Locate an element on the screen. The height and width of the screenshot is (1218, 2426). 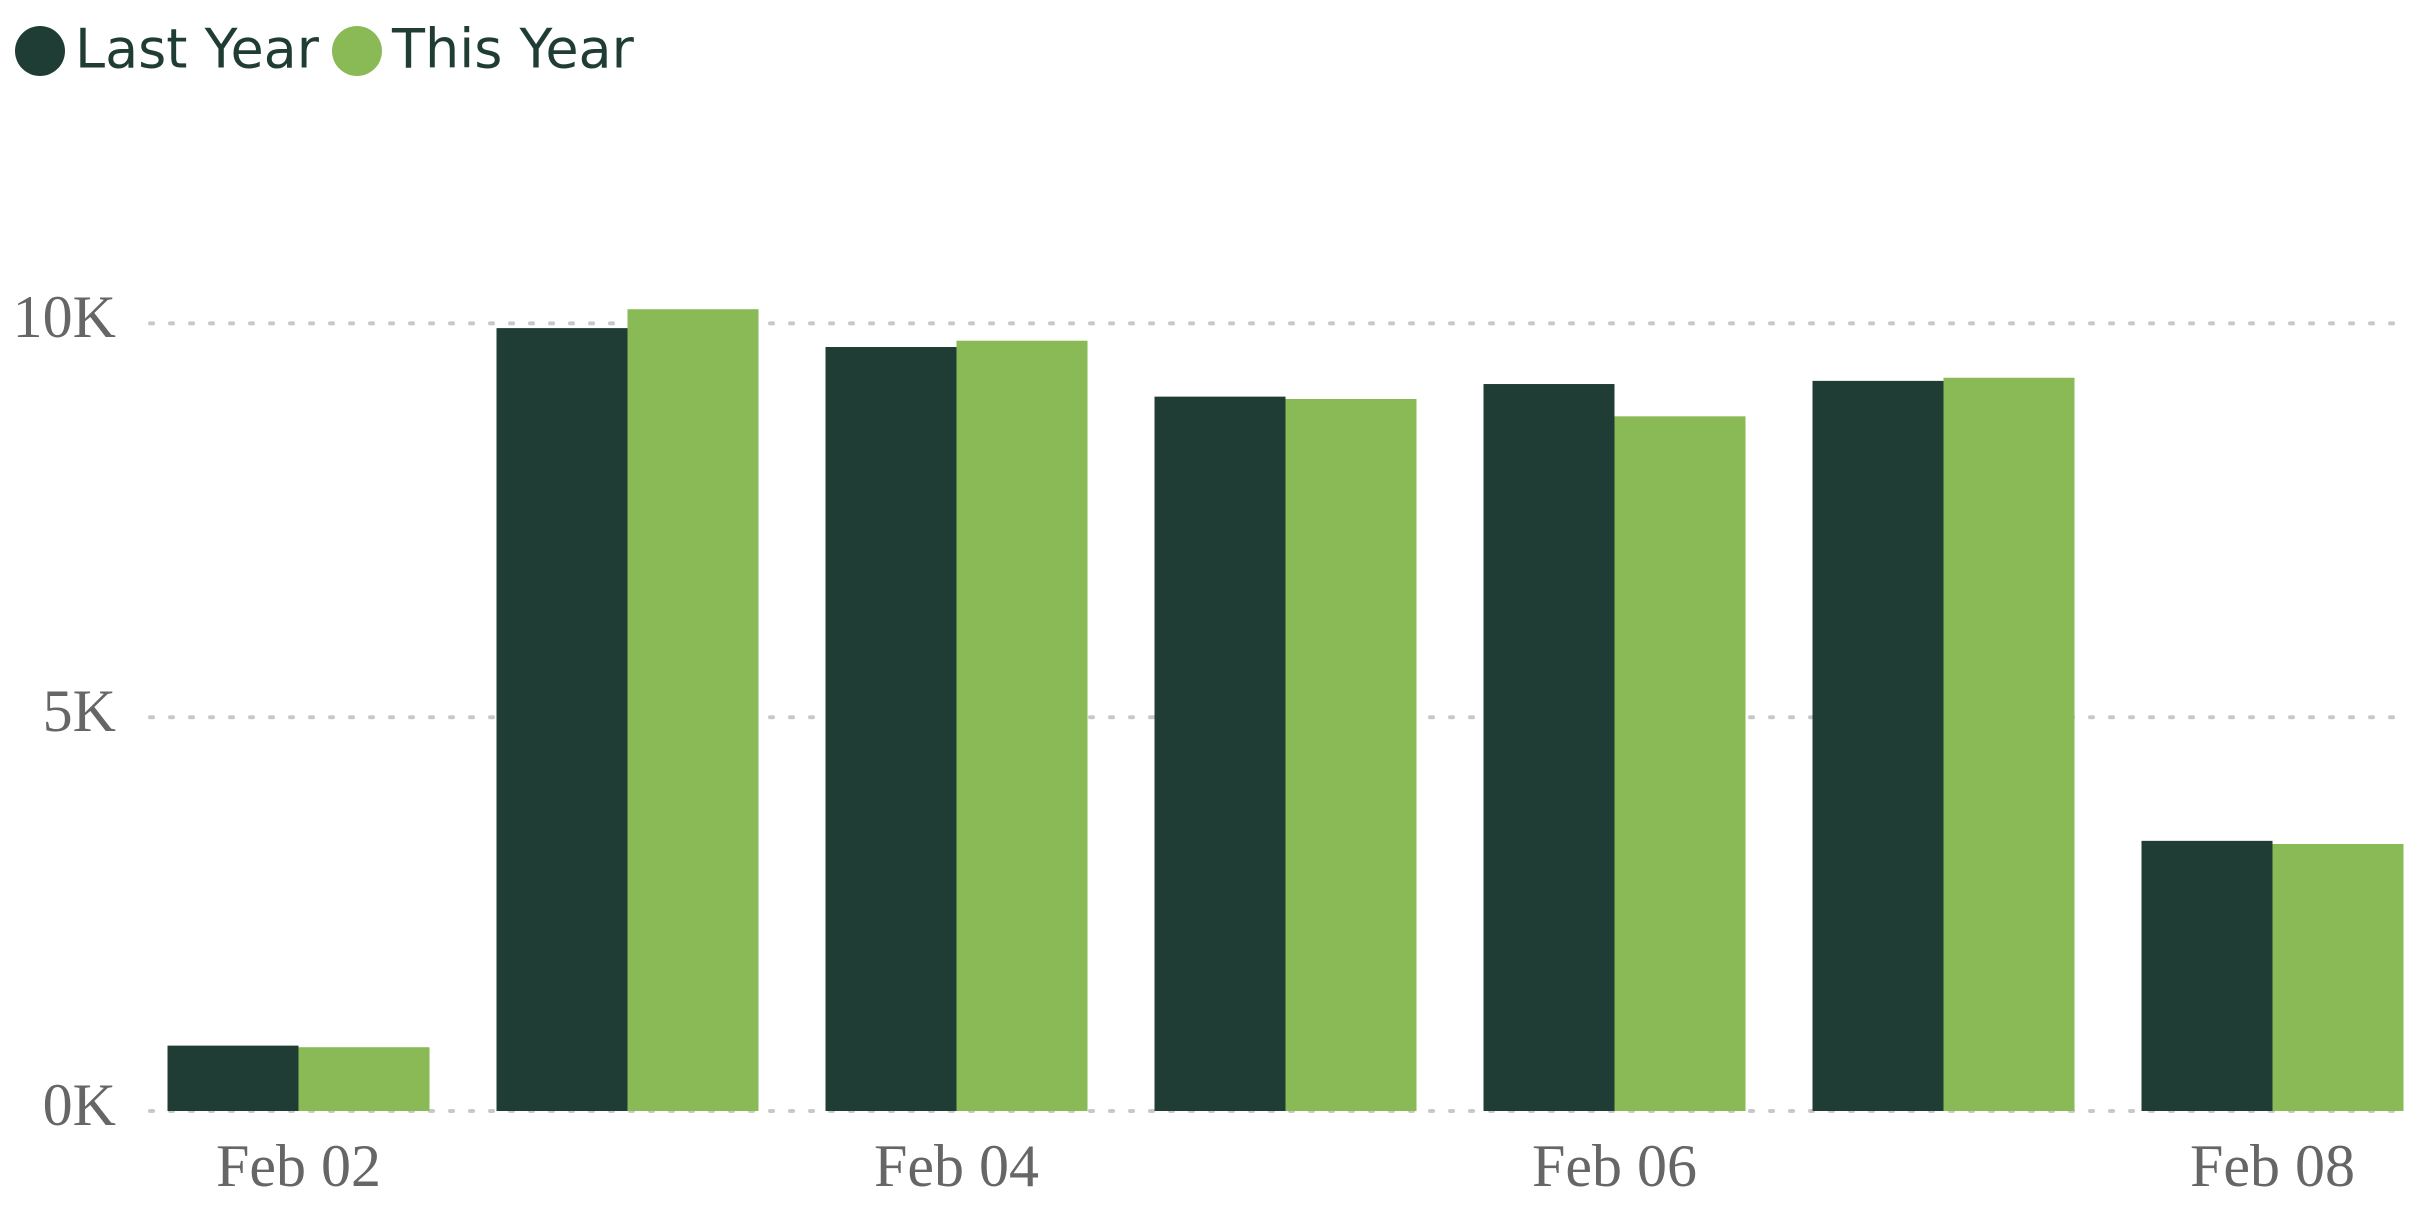
x-tick-label: Feb 02 is located at coordinates (298, 1166).